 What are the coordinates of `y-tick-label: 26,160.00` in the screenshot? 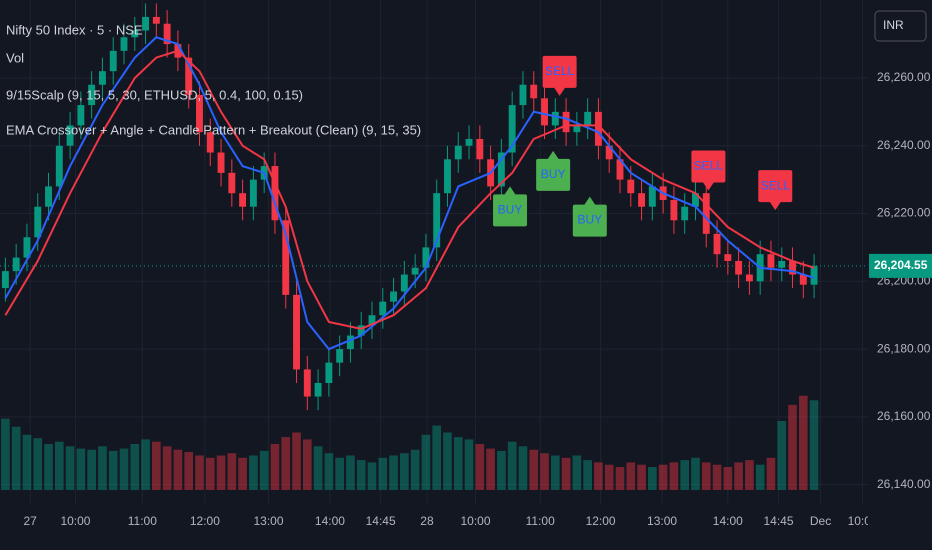 It's located at (904, 416).